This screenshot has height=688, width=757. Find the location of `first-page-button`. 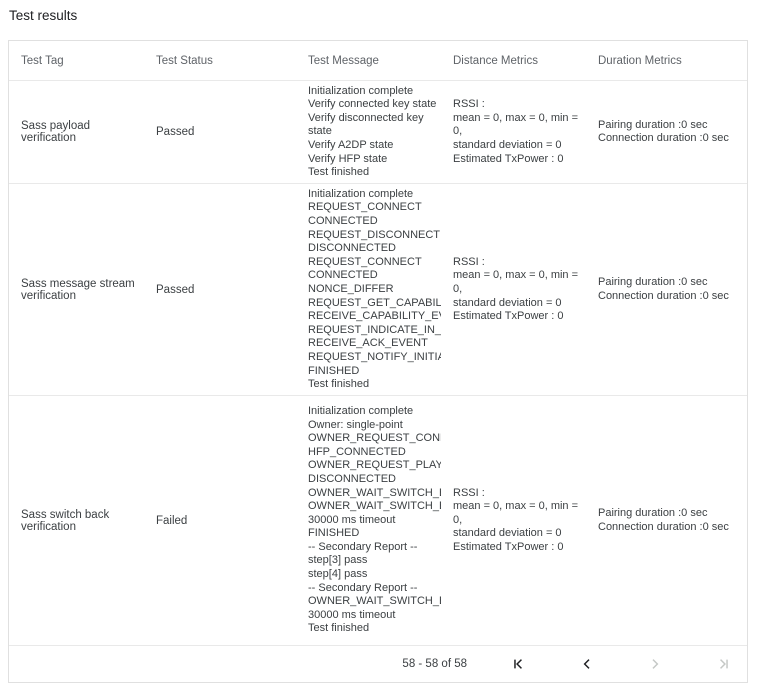

first-page-button is located at coordinates (519, 664).